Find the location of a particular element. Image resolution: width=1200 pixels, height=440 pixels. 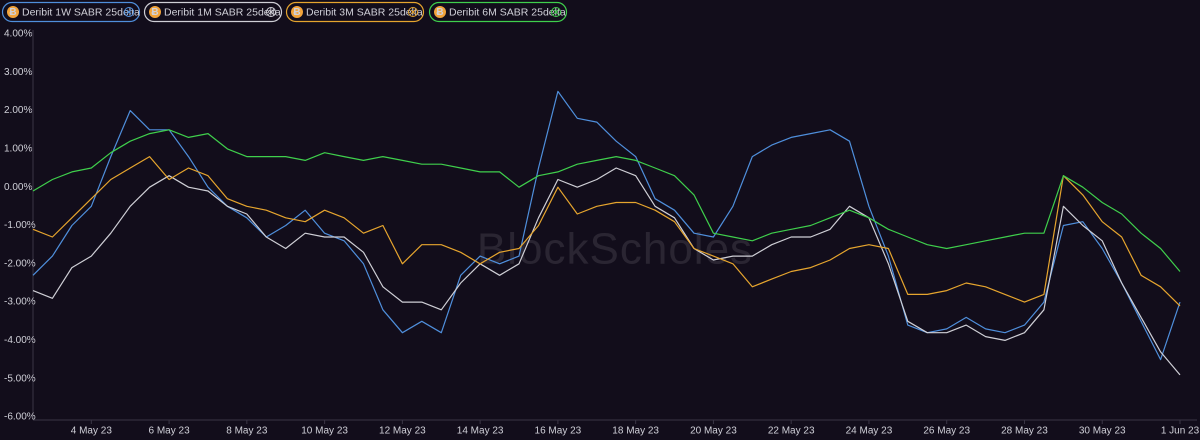

x-tick-label: 20 May 23 is located at coordinates (713, 431).